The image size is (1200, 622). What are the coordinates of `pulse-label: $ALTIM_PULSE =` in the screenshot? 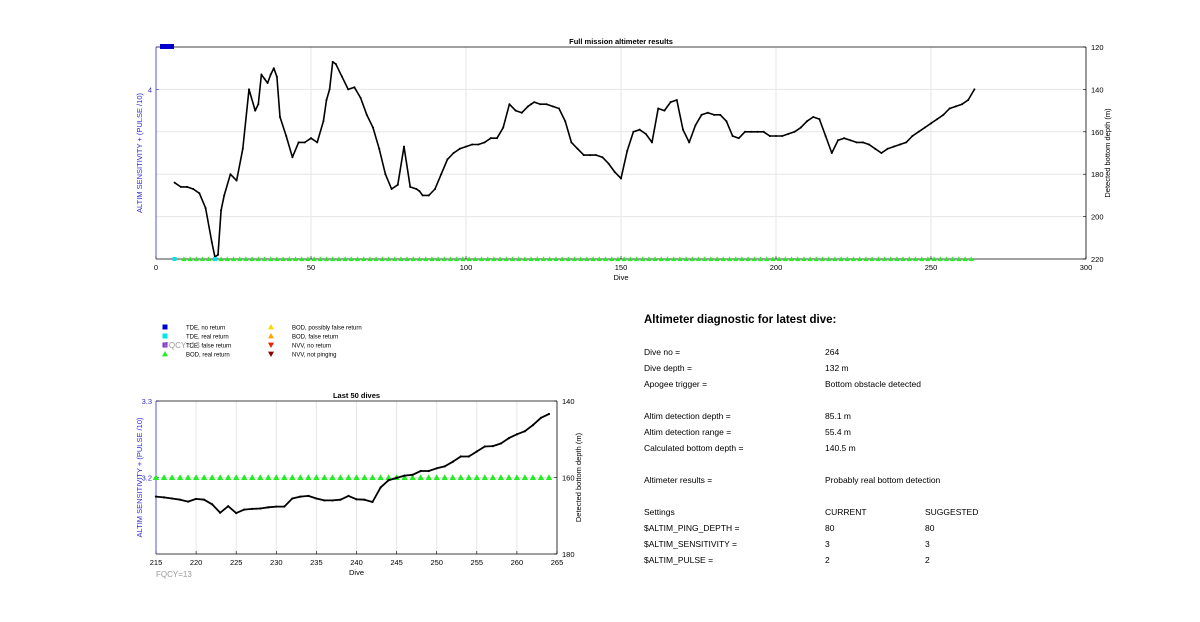 It's located at (679, 560).